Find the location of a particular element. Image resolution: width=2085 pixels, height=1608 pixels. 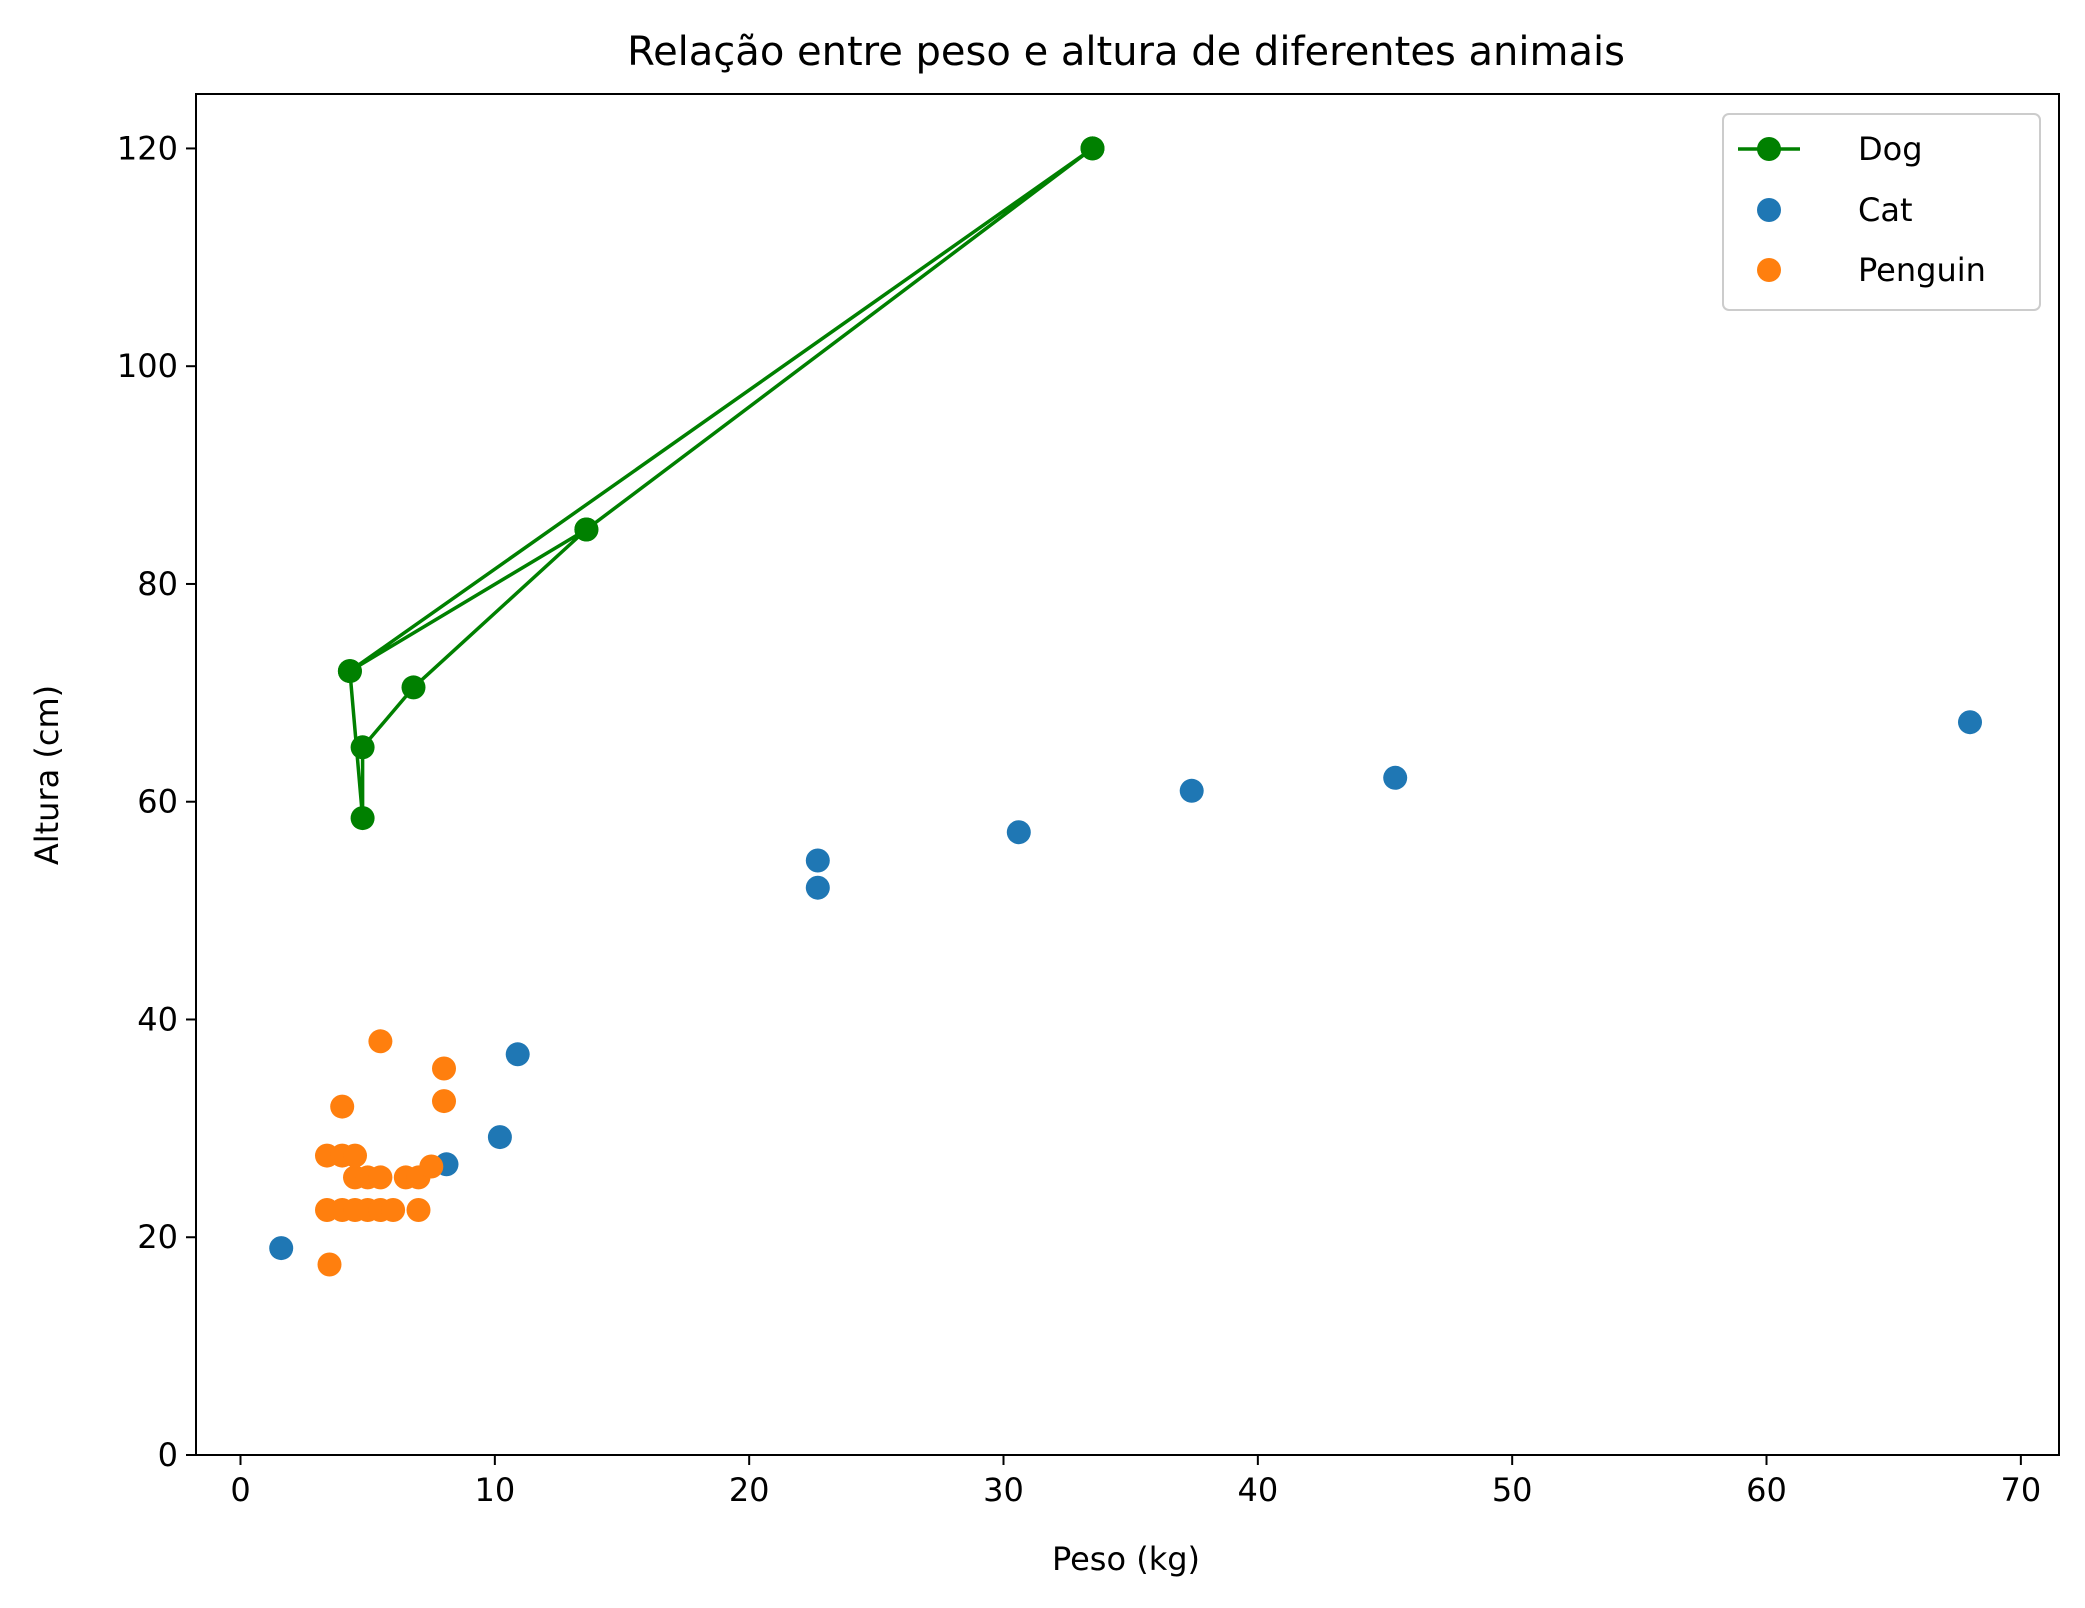

legend: Dog Cat Penguin is located at coordinates (1881, 212).